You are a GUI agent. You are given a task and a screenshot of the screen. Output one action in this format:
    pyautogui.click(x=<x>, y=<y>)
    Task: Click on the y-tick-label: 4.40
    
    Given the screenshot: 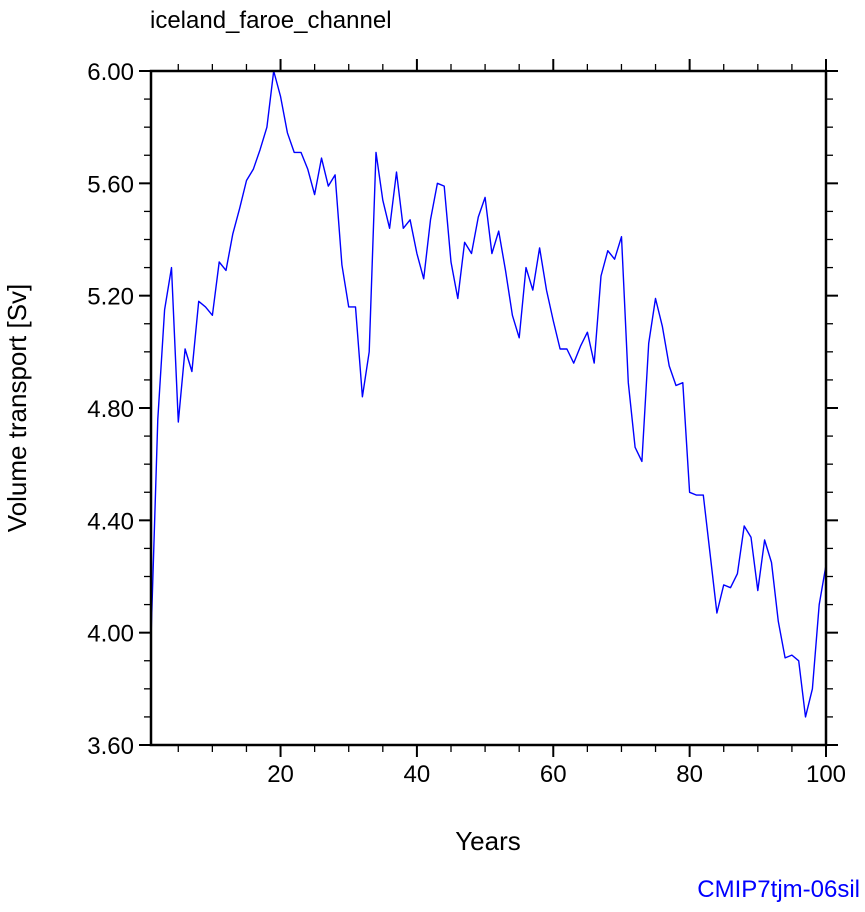 What is the action you would take?
    pyautogui.click(x=110, y=521)
    